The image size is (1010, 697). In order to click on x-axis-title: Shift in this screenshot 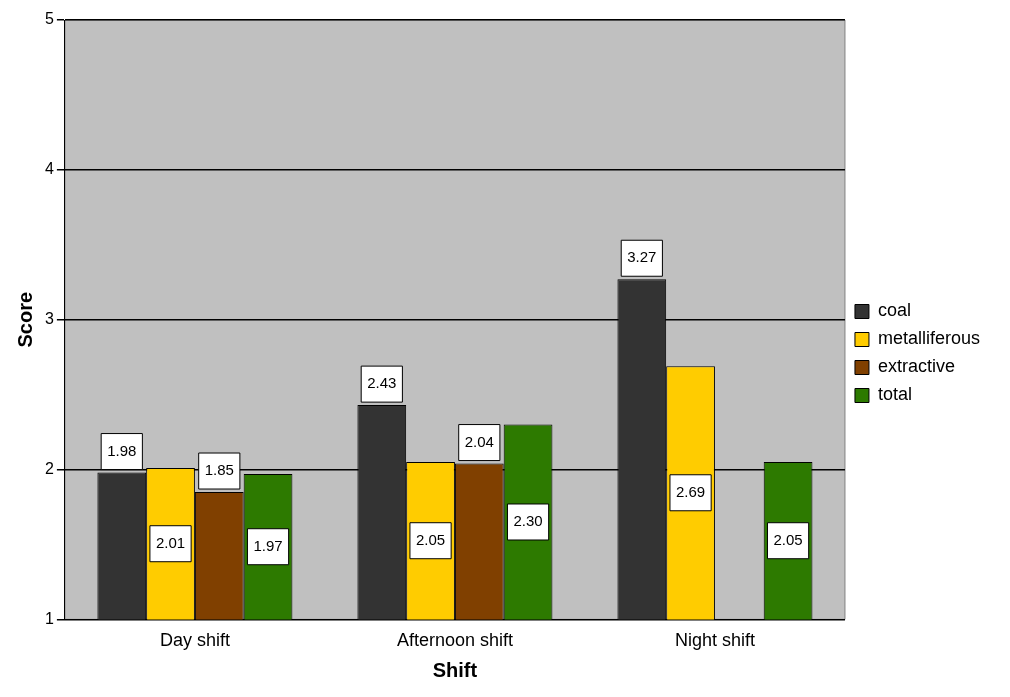, I will do `click(455, 669)`.